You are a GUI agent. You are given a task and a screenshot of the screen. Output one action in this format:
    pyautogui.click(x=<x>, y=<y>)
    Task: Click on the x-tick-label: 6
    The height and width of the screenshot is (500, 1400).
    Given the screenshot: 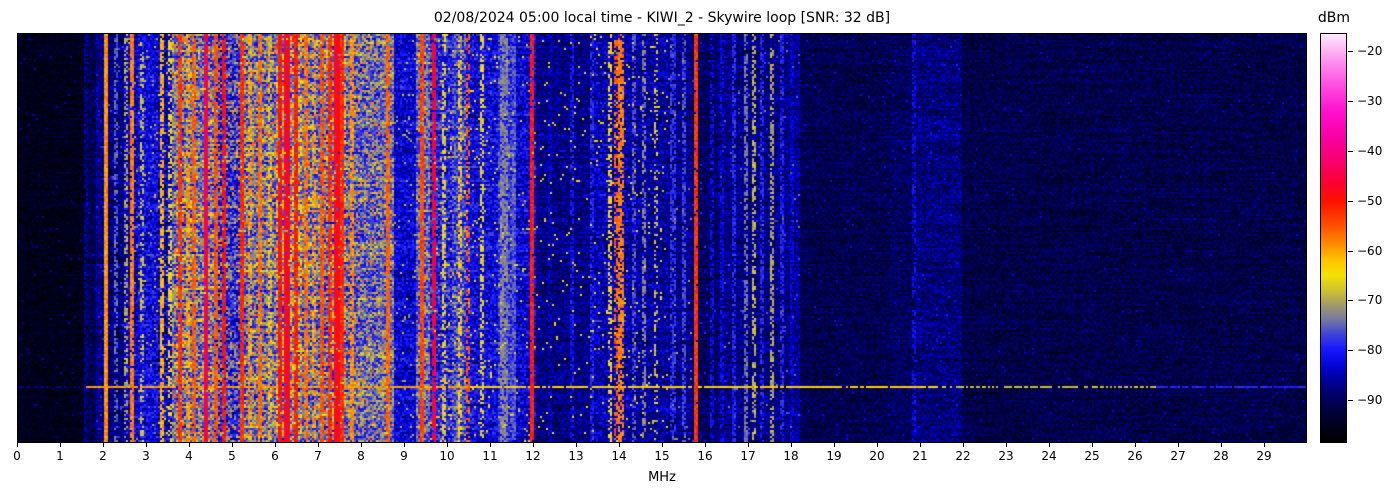 What is the action you would take?
    pyautogui.click(x=275, y=456)
    